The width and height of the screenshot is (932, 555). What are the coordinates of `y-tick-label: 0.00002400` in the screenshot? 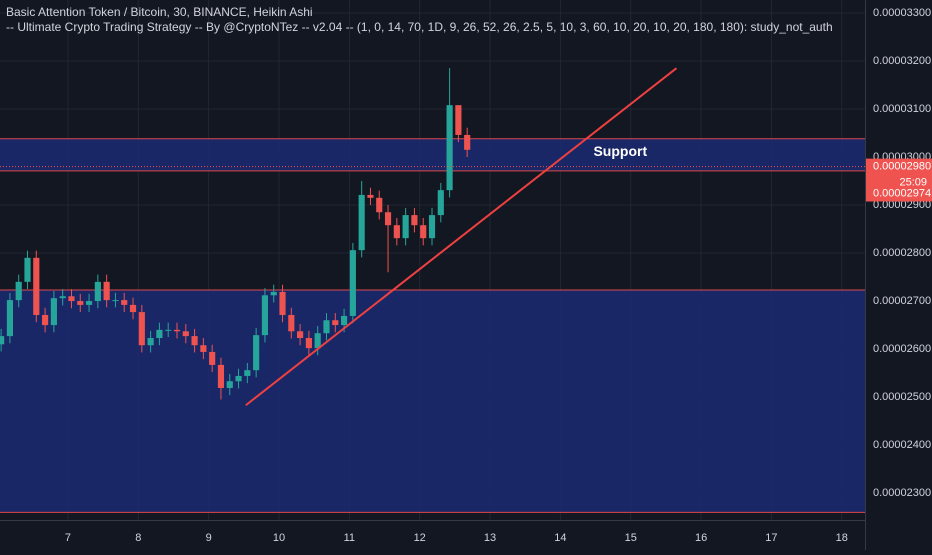 It's located at (902, 445).